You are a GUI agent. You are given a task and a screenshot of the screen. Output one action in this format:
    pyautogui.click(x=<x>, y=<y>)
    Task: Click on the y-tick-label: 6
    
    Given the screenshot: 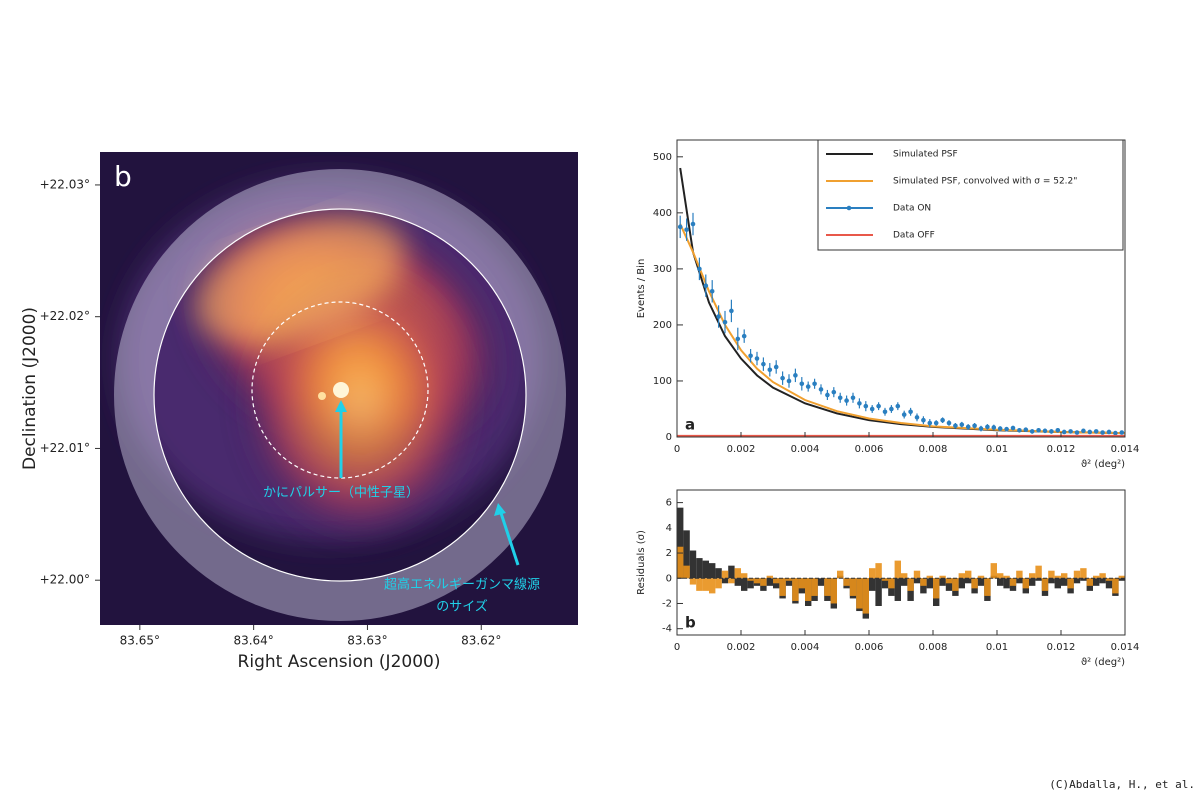 What is the action you would take?
    pyautogui.click(x=669, y=503)
    